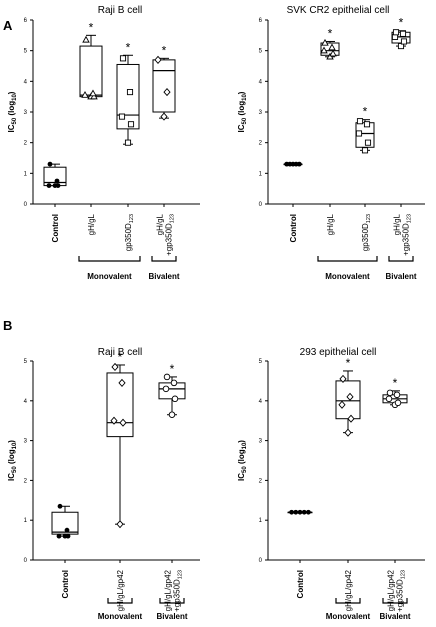  What do you see at coordinates (7, 325) in the screenshot?
I see `panel-label-b: B` at bounding box center [7, 325].